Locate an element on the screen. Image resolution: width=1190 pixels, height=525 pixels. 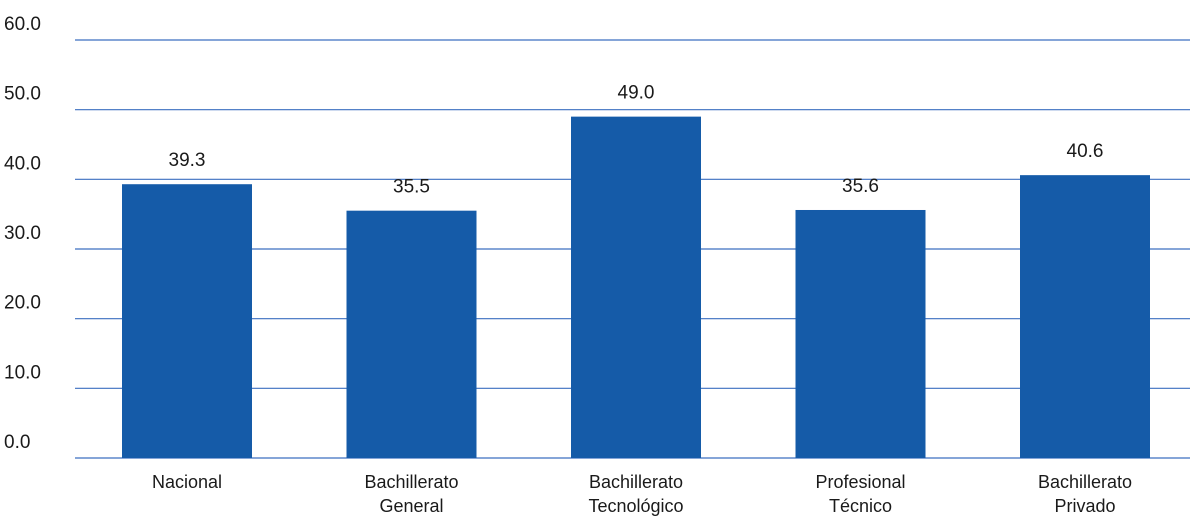
category-label-3: Profesional Técnico is located at coordinates (860, 494).